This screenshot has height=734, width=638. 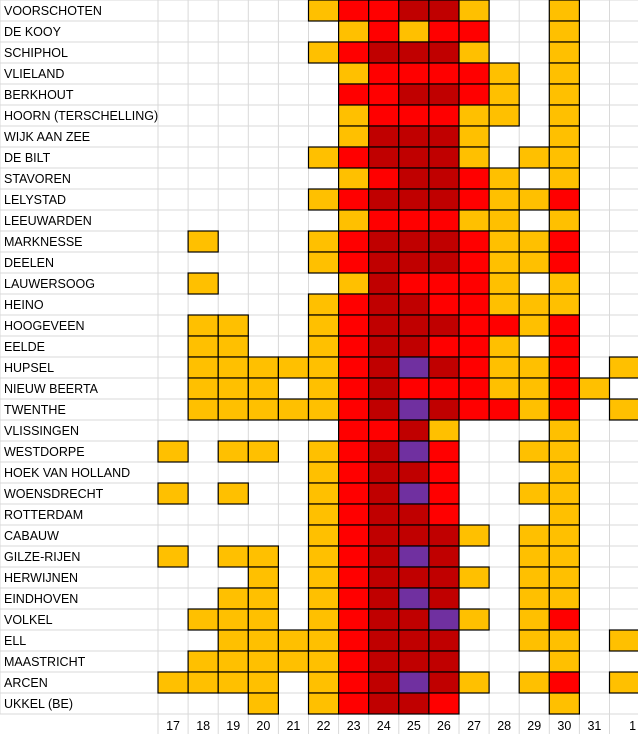 What do you see at coordinates (233, 726) in the screenshot?
I see `x-tick-label: 19` at bounding box center [233, 726].